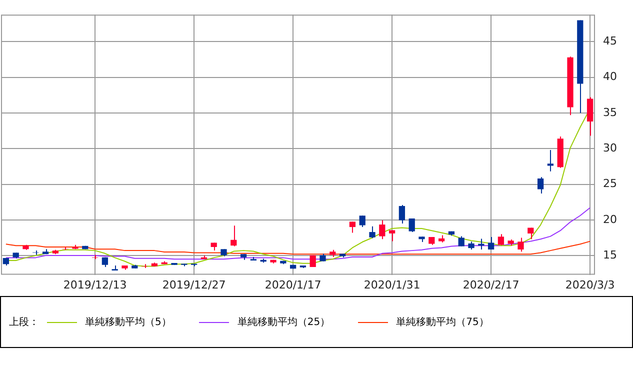  I want to click on y-tick-label: 35, so click(610, 112).